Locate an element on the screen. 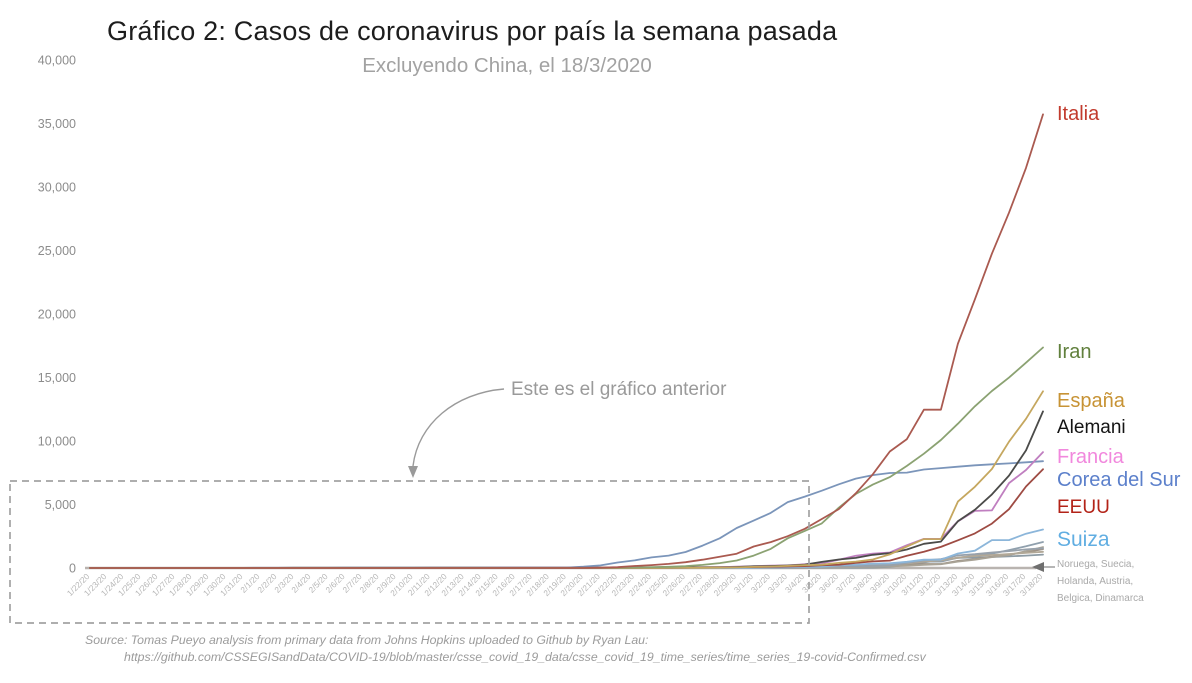  others-note-line: Holanda, Austria, is located at coordinates (1095, 581).